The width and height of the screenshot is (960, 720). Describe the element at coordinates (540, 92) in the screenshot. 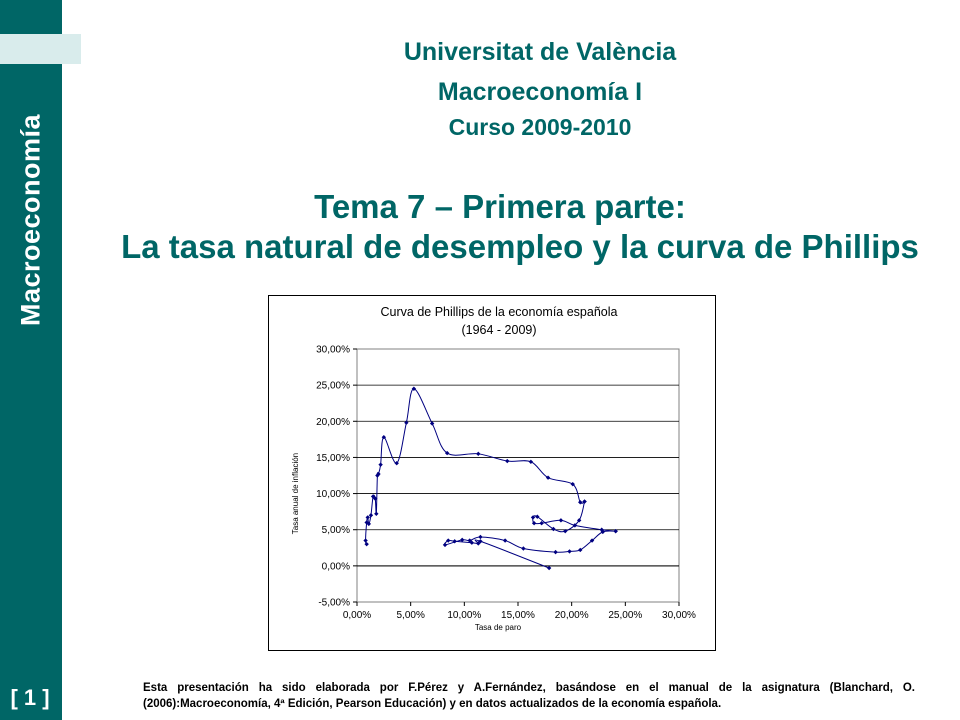

I see `course-name: Macroeconomía I` at that location.